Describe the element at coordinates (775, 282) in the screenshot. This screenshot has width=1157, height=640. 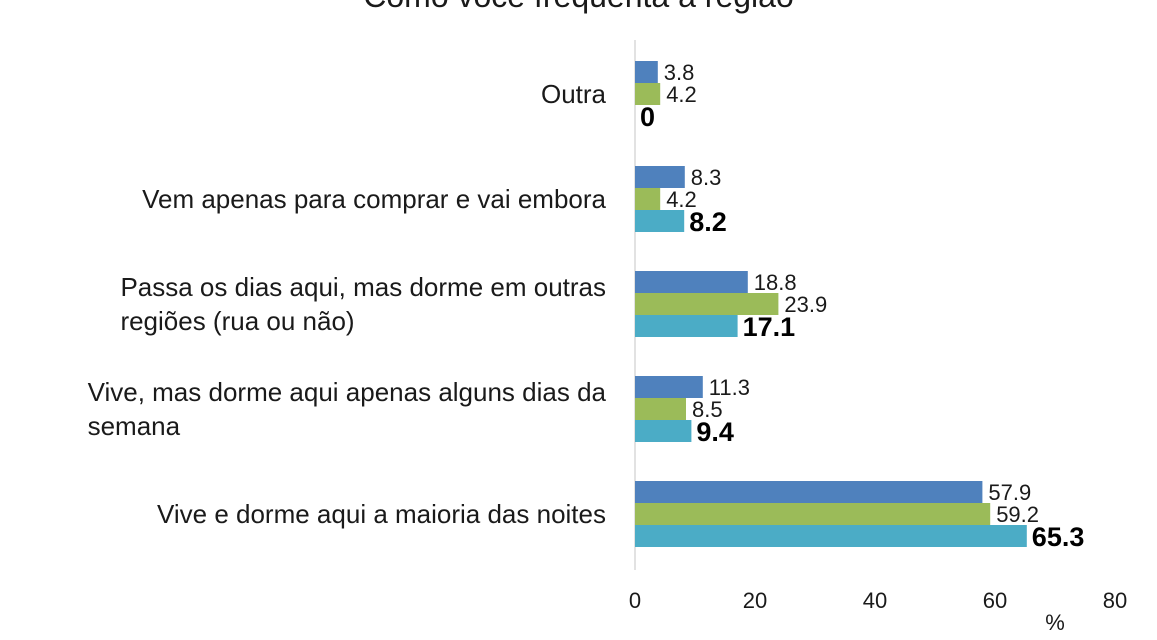
I see `data-label: 18.8` at that location.